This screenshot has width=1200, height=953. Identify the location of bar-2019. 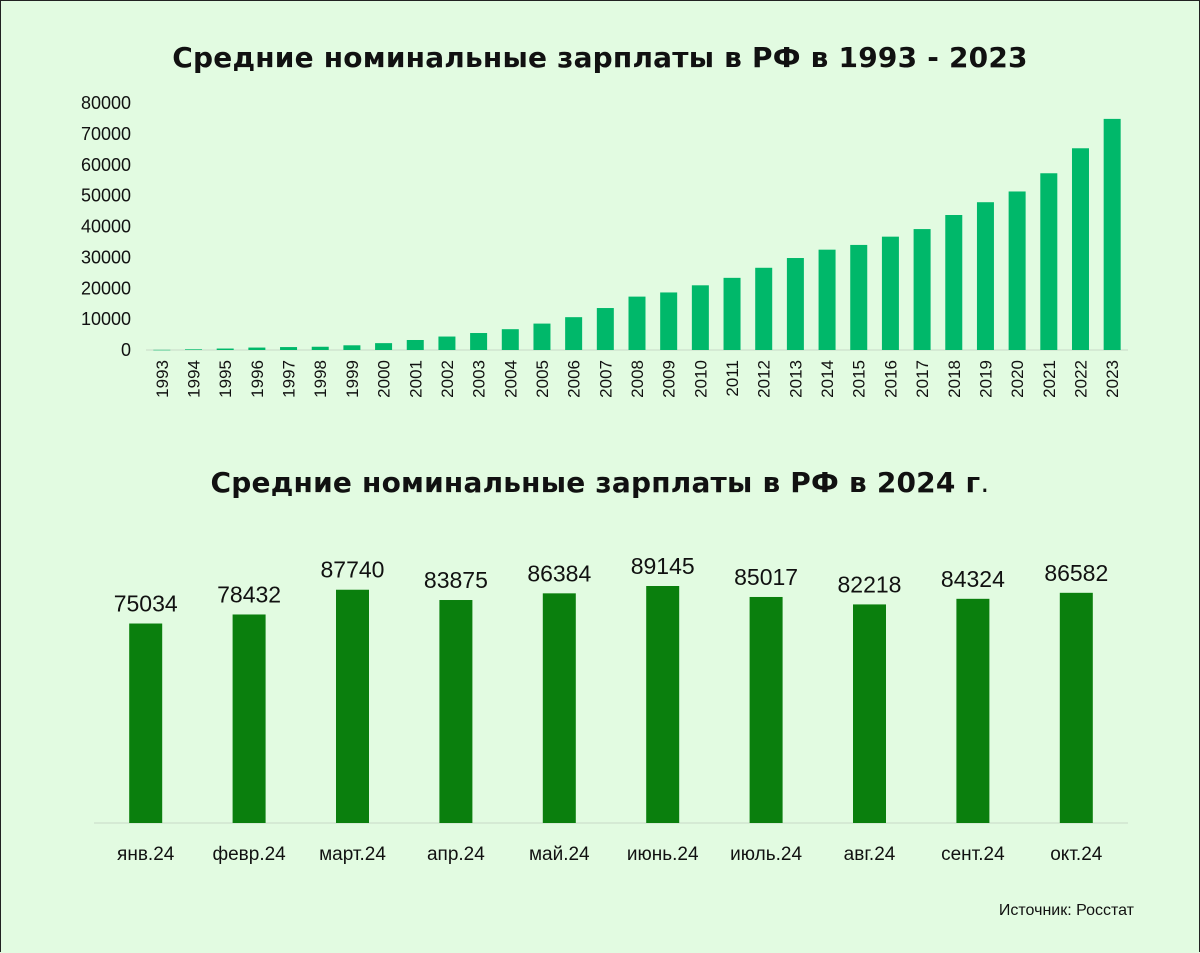
(985, 276).